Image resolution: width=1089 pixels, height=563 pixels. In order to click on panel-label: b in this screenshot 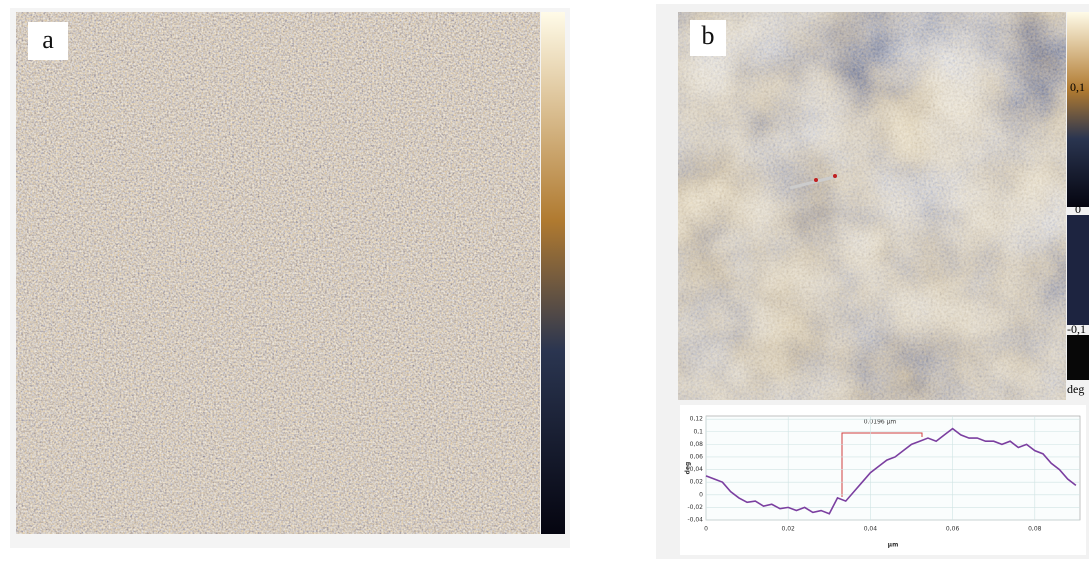, I will do `click(708, 35)`.